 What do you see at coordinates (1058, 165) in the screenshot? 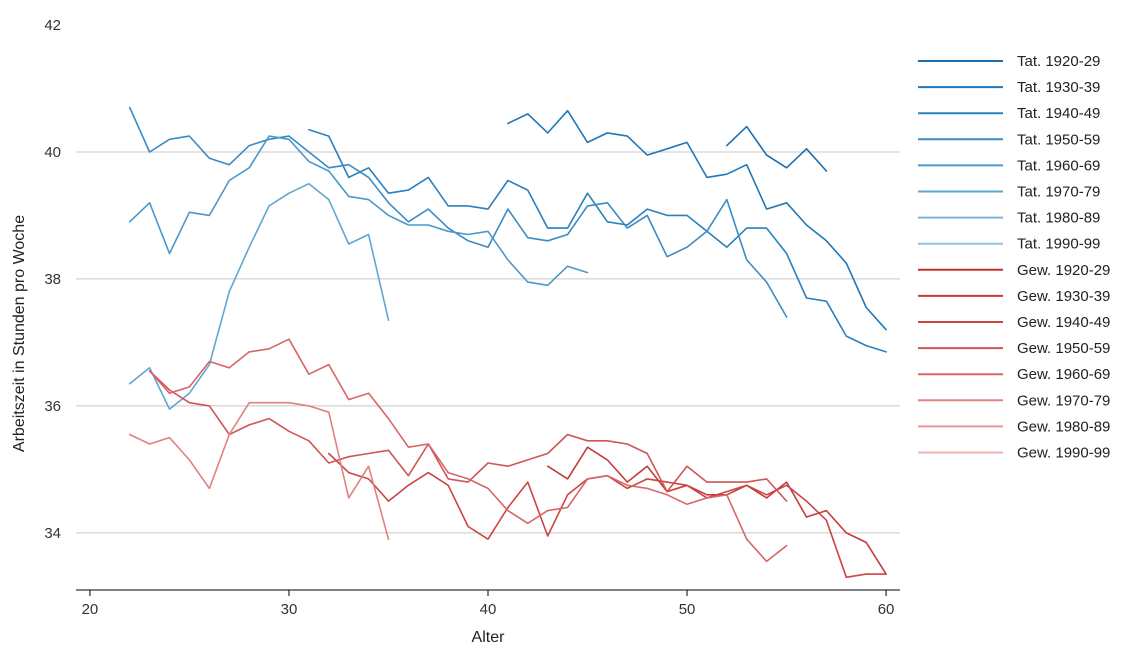
I see `legend-label: Tat. 1960-69` at bounding box center [1058, 165].